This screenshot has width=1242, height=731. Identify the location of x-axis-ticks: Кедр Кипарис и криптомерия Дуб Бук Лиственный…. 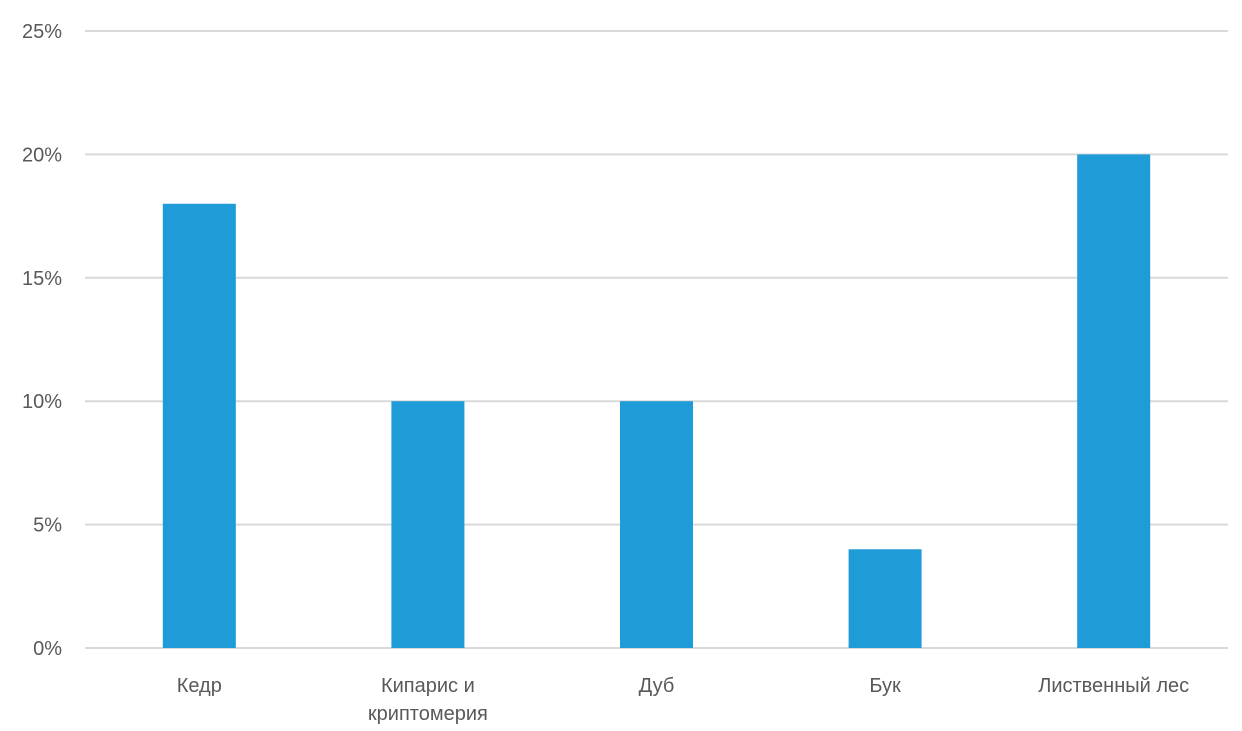
(683, 700).